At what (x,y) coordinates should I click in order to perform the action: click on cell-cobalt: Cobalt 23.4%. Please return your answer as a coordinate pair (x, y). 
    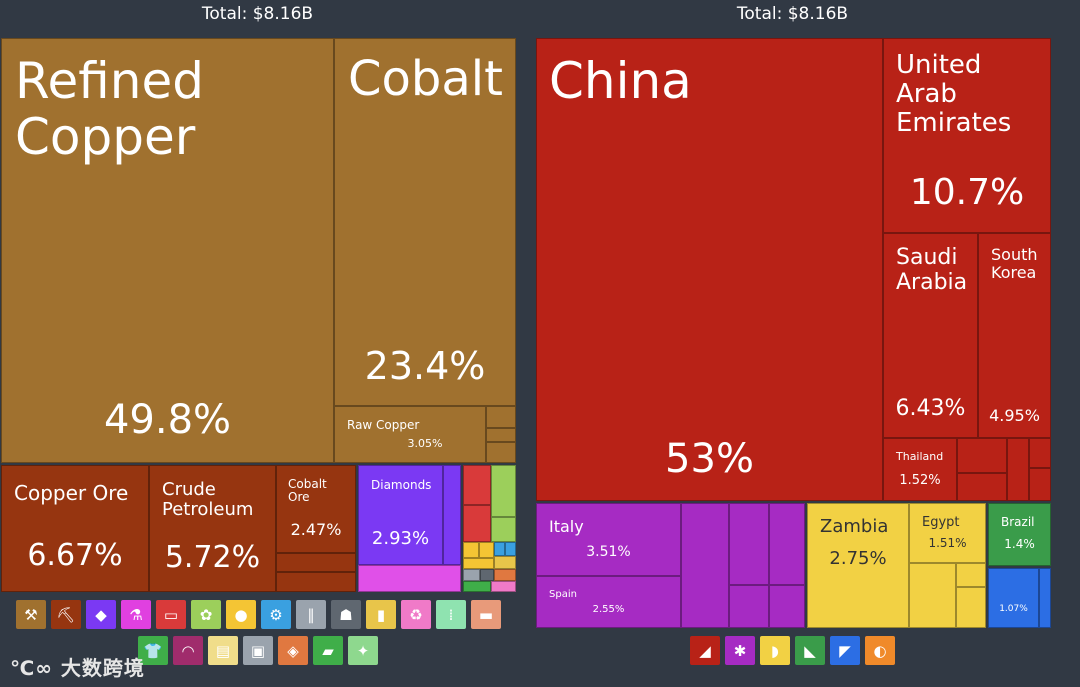
    Looking at the image, I should click on (425, 222).